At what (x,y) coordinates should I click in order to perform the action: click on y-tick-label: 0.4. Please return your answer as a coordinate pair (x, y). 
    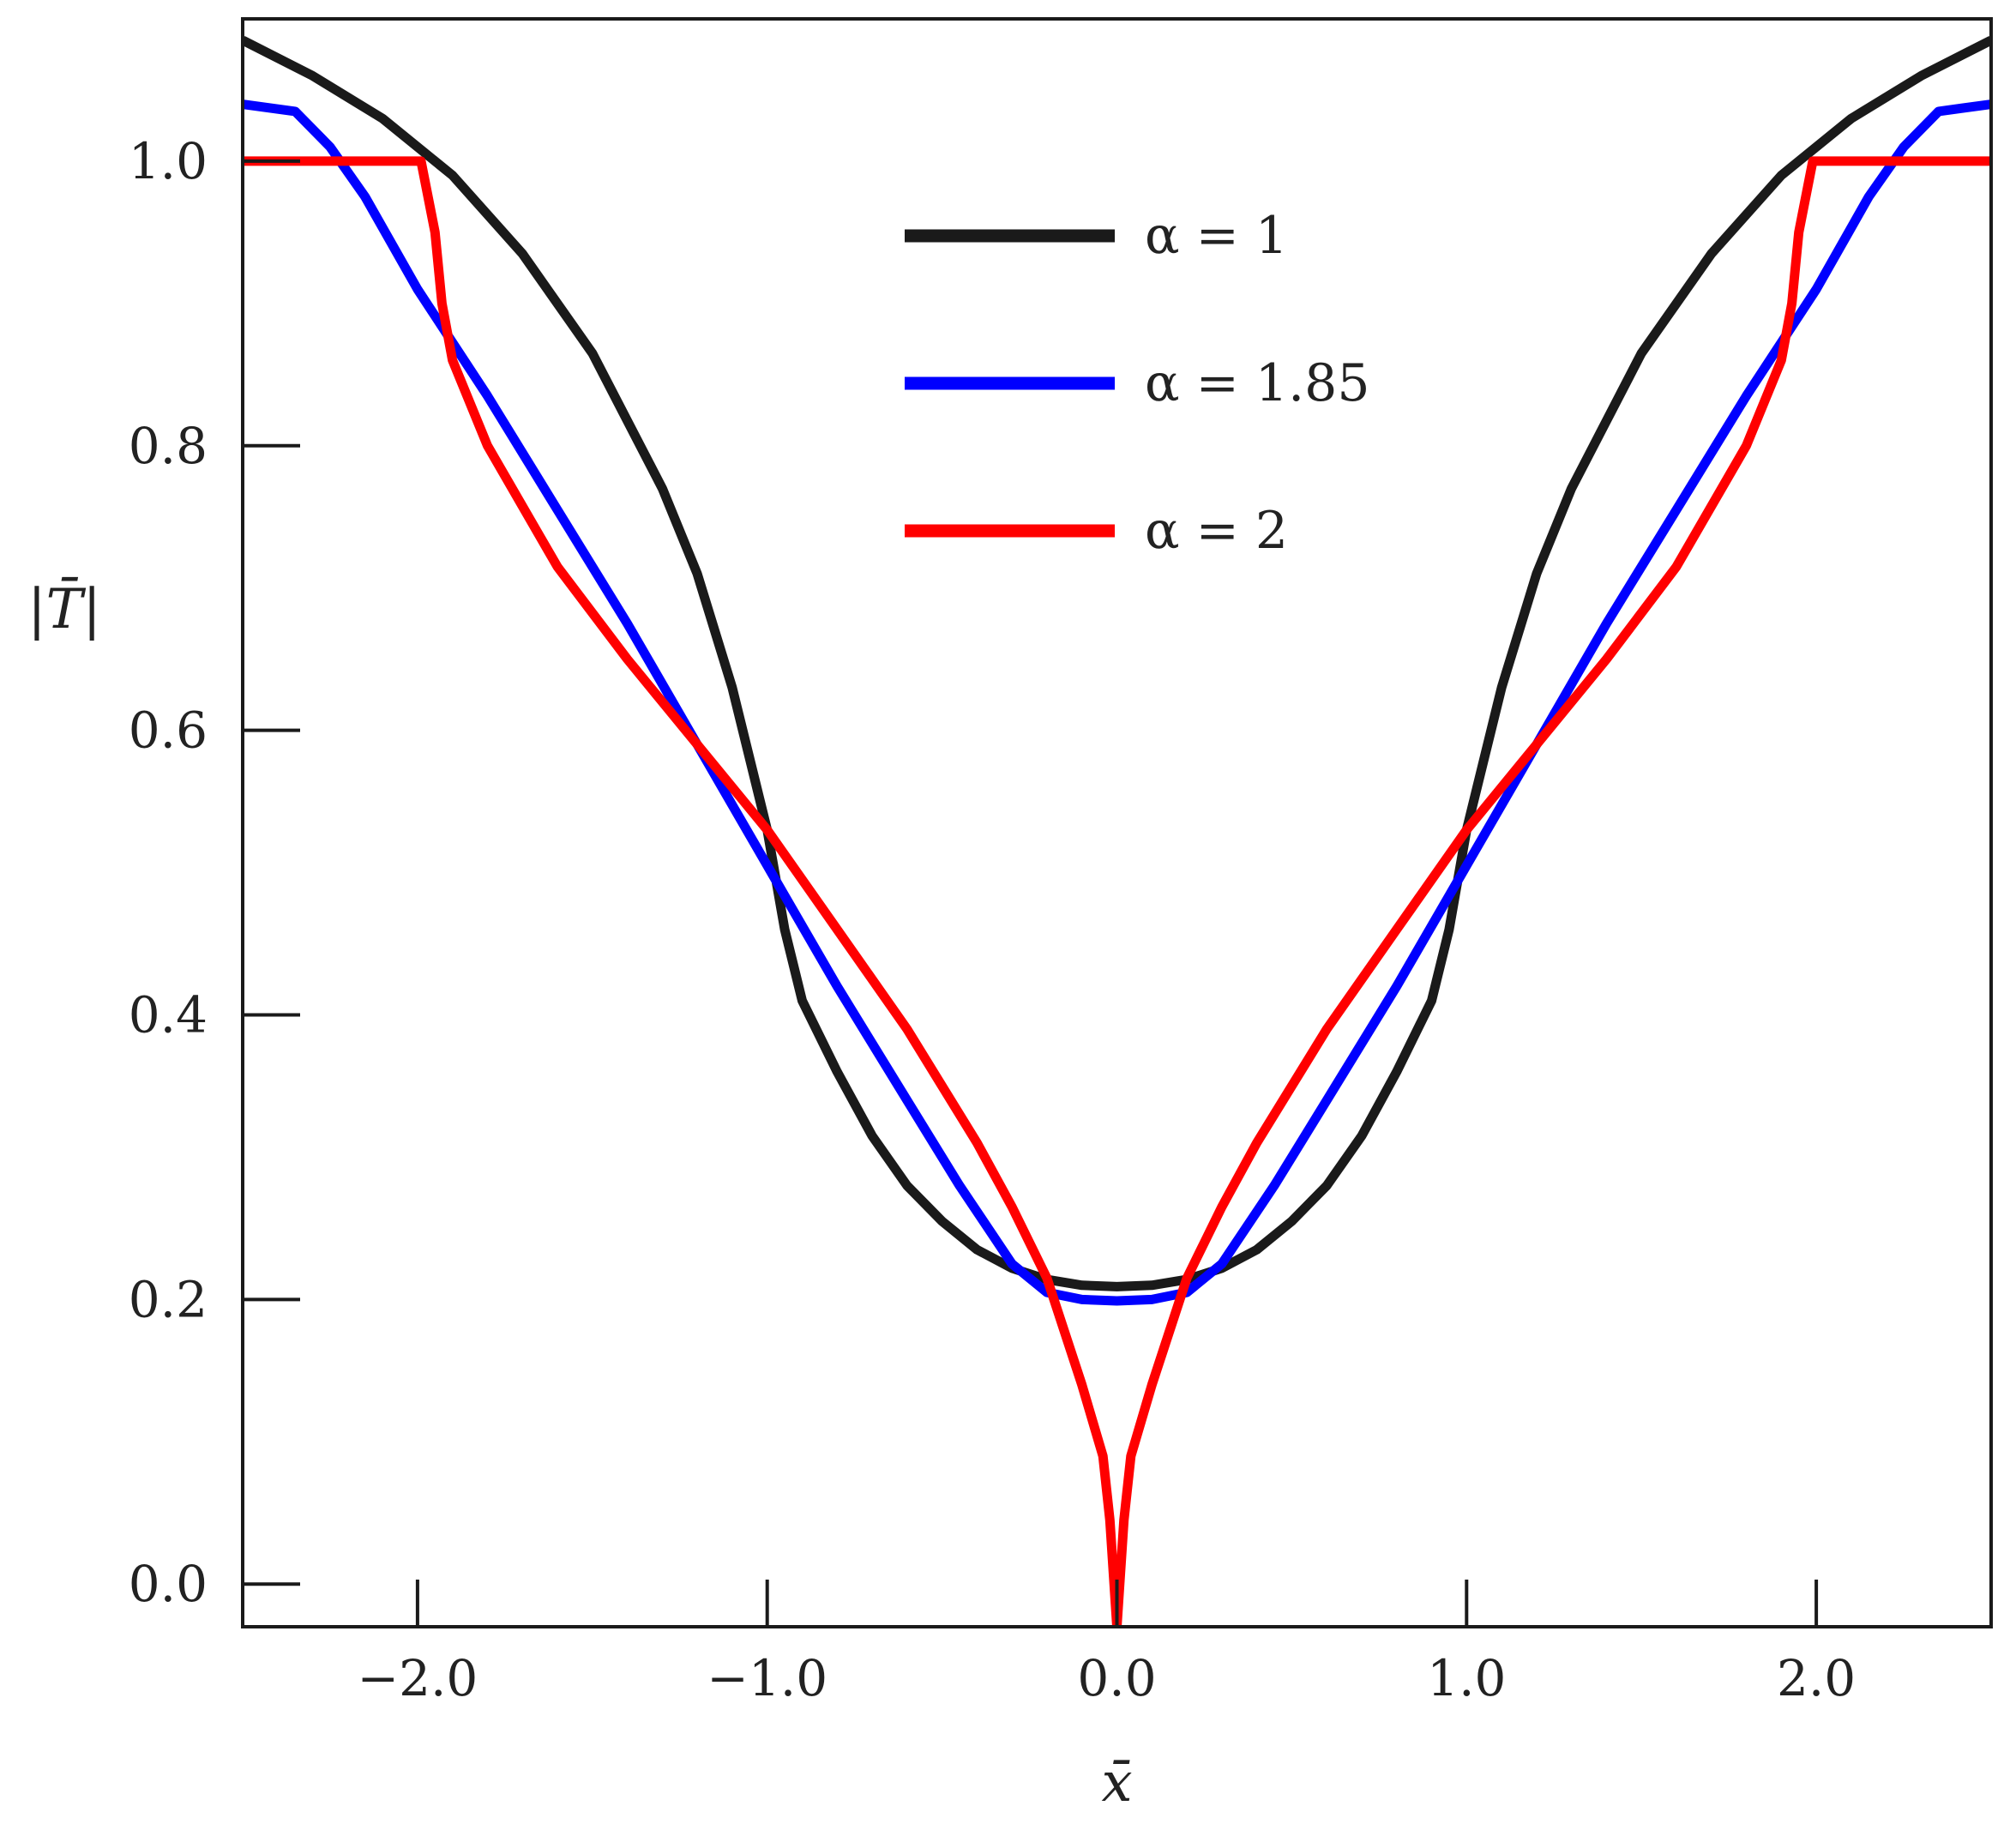
    Looking at the image, I should click on (168, 1015).